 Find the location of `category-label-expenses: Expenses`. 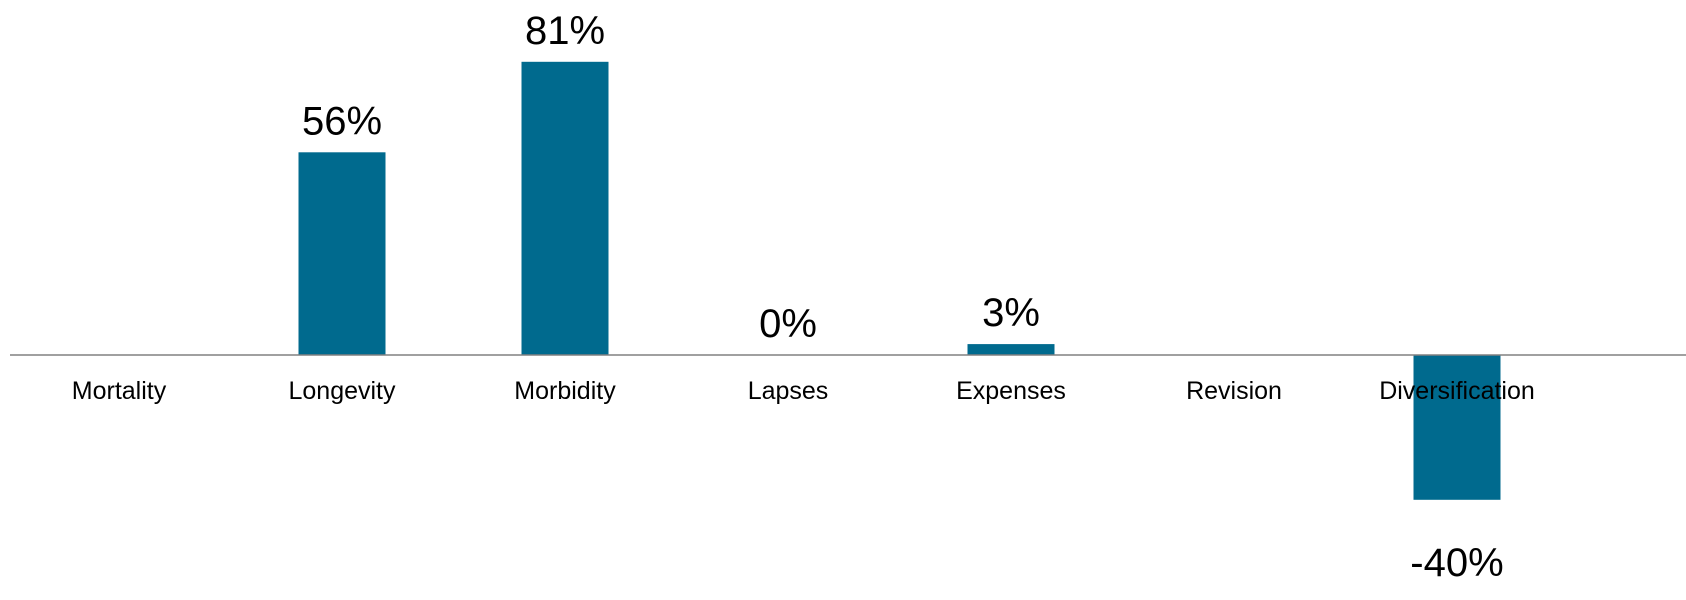

category-label-expenses: Expenses is located at coordinates (1011, 391).